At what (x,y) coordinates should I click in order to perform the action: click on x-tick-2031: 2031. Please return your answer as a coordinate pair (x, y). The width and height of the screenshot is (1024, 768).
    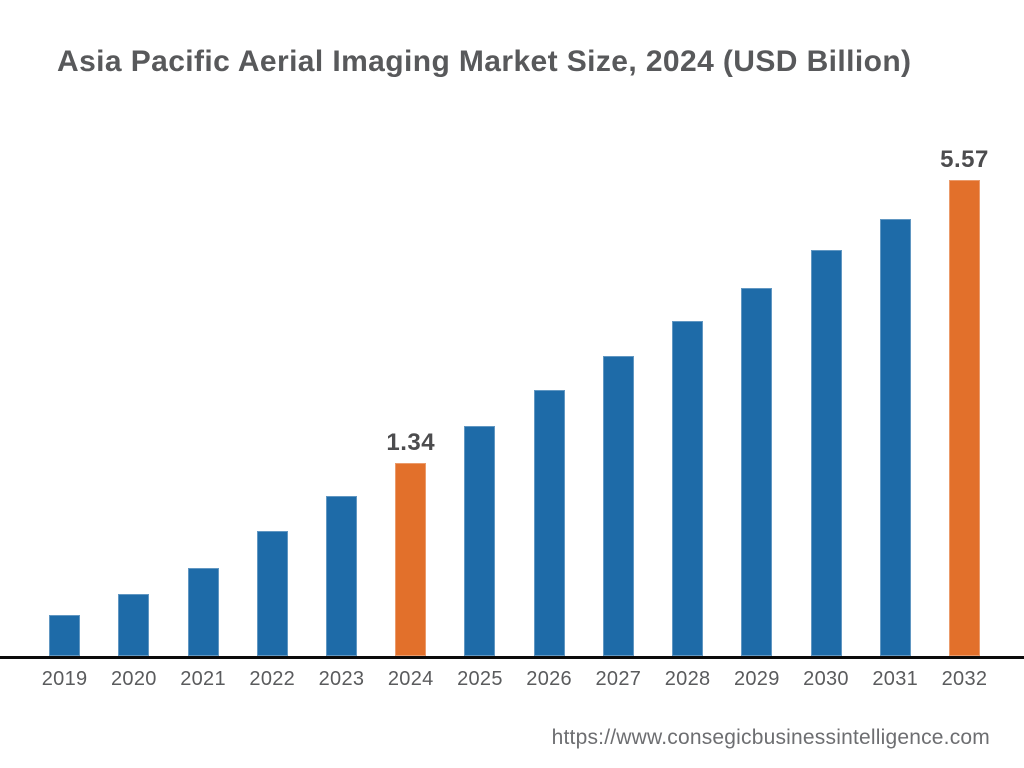
    Looking at the image, I should click on (895, 679).